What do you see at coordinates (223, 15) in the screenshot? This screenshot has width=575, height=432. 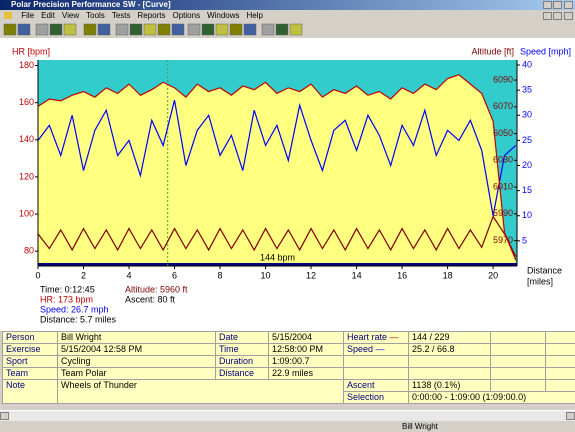 I see `menu-item: Windows` at bounding box center [223, 15].